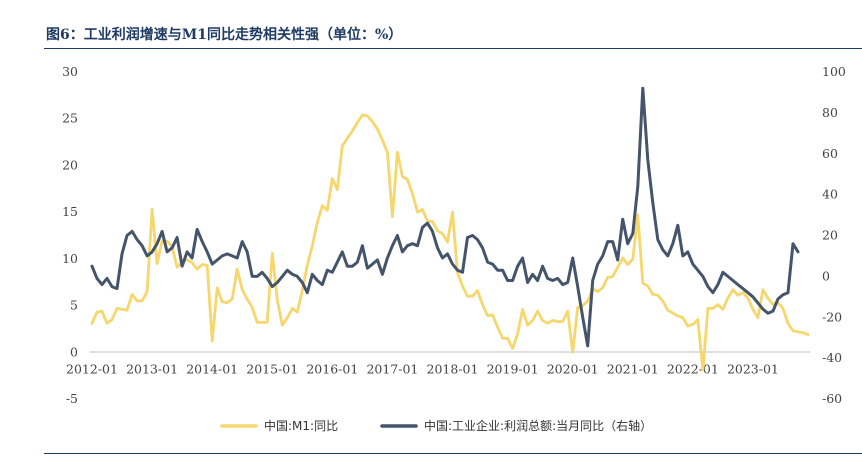 Image resolution: width=862 pixels, height=460 pixels. I want to click on x-tick-label: 2021-01, so click(633, 368).